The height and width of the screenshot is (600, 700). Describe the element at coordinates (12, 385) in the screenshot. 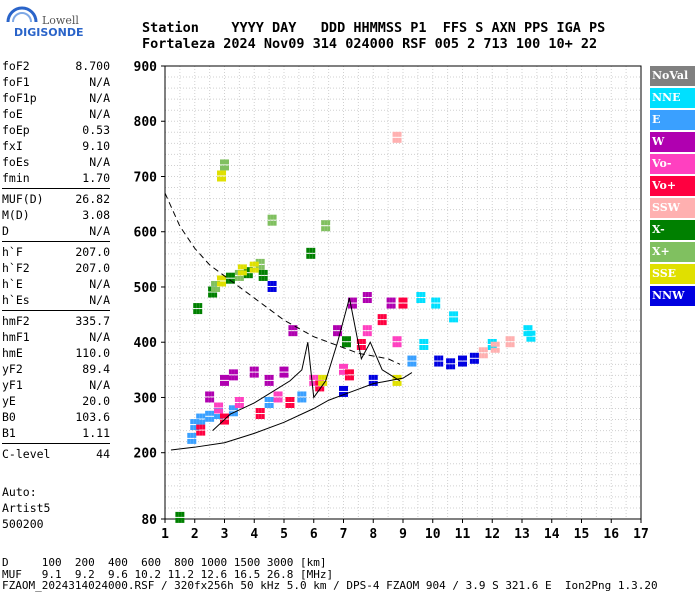

I see `param-name: yF1` at that location.